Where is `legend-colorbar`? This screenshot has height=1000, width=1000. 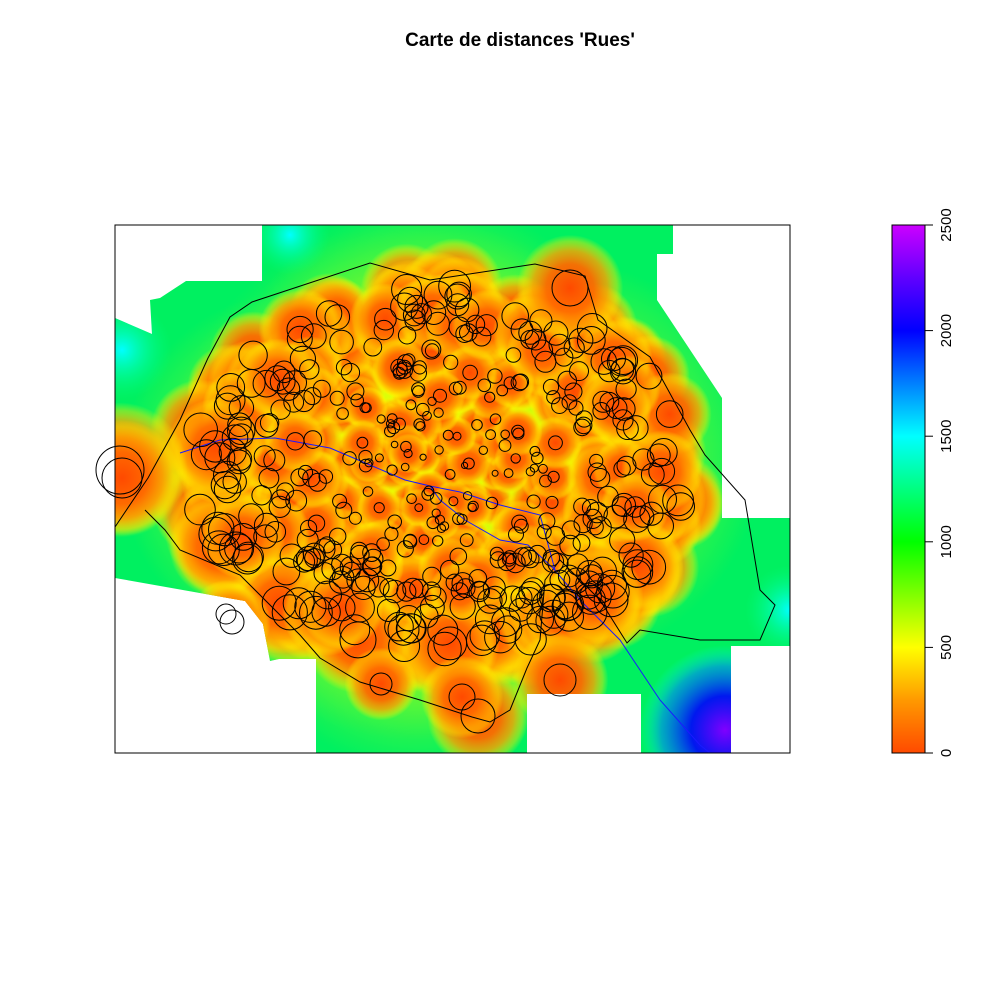
legend-colorbar is located at coordinates (908, 489).